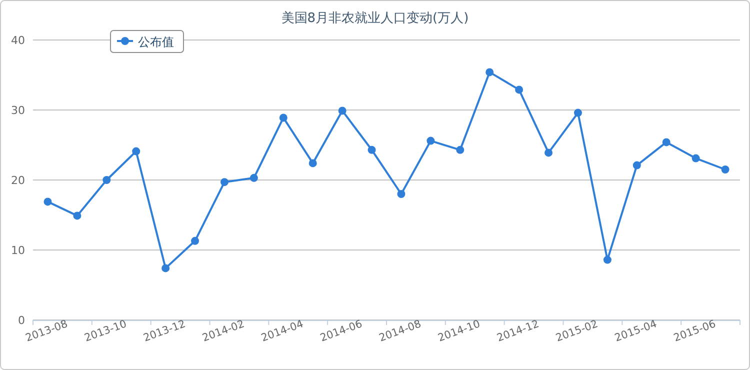 The width and height of the screenshot is (750, 370). I want to click on chart-title: 美国8月非农就业人口变动(万人), so click(375, 18).